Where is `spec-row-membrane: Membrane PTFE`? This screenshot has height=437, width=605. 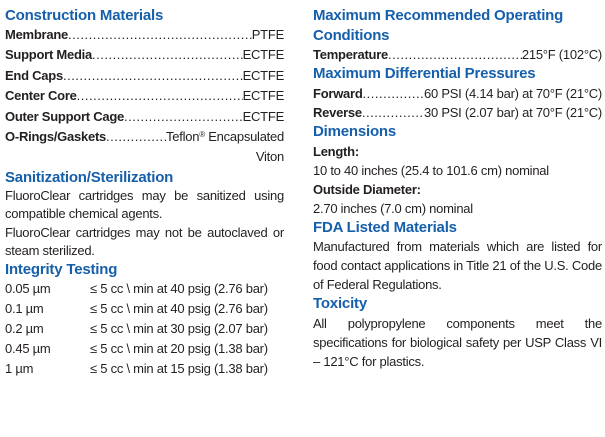
spec-row-membrane: Membrane PTFE is located at coordinates (144, 35).